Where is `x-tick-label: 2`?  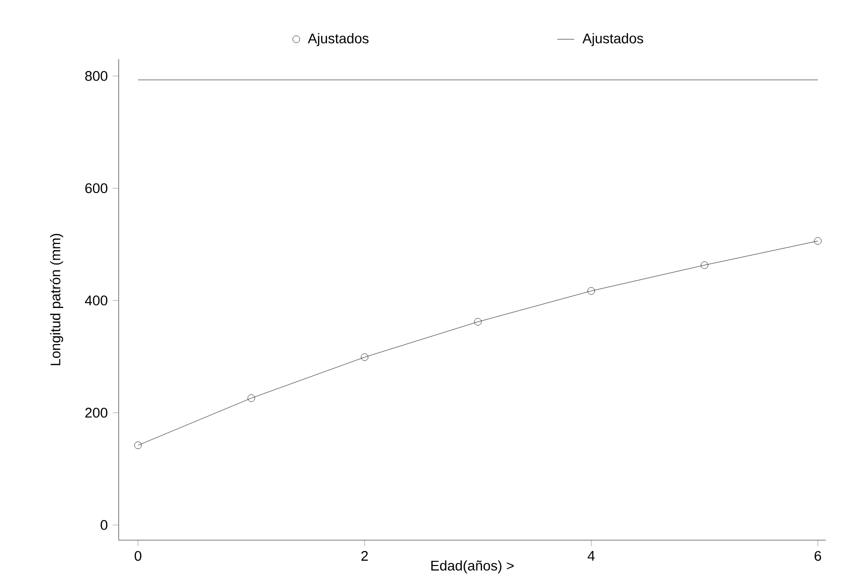 x-tick-label: 2 is located at coordinates (364, 555).